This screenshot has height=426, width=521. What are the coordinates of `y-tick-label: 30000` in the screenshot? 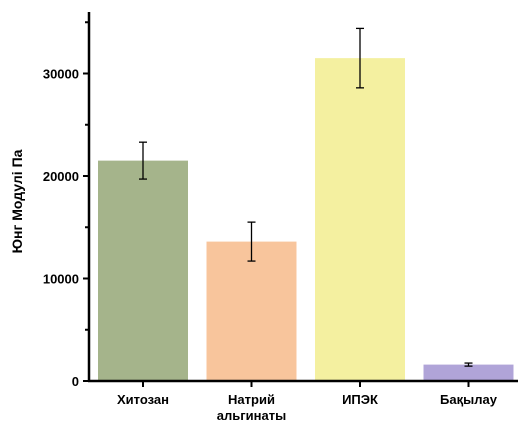 It's located at (61, 74).